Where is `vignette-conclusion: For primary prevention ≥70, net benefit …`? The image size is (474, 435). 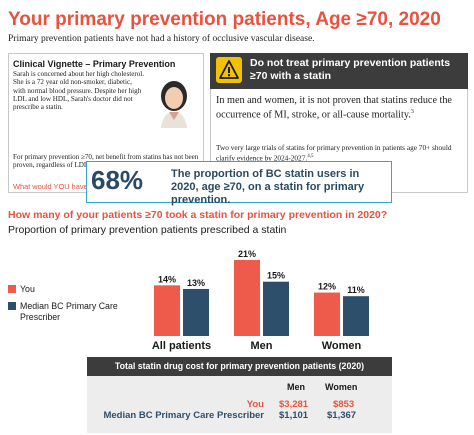 vignette-conclusion: For primary prevention ≥70, net benefit … is located at coordinates (106, 161).